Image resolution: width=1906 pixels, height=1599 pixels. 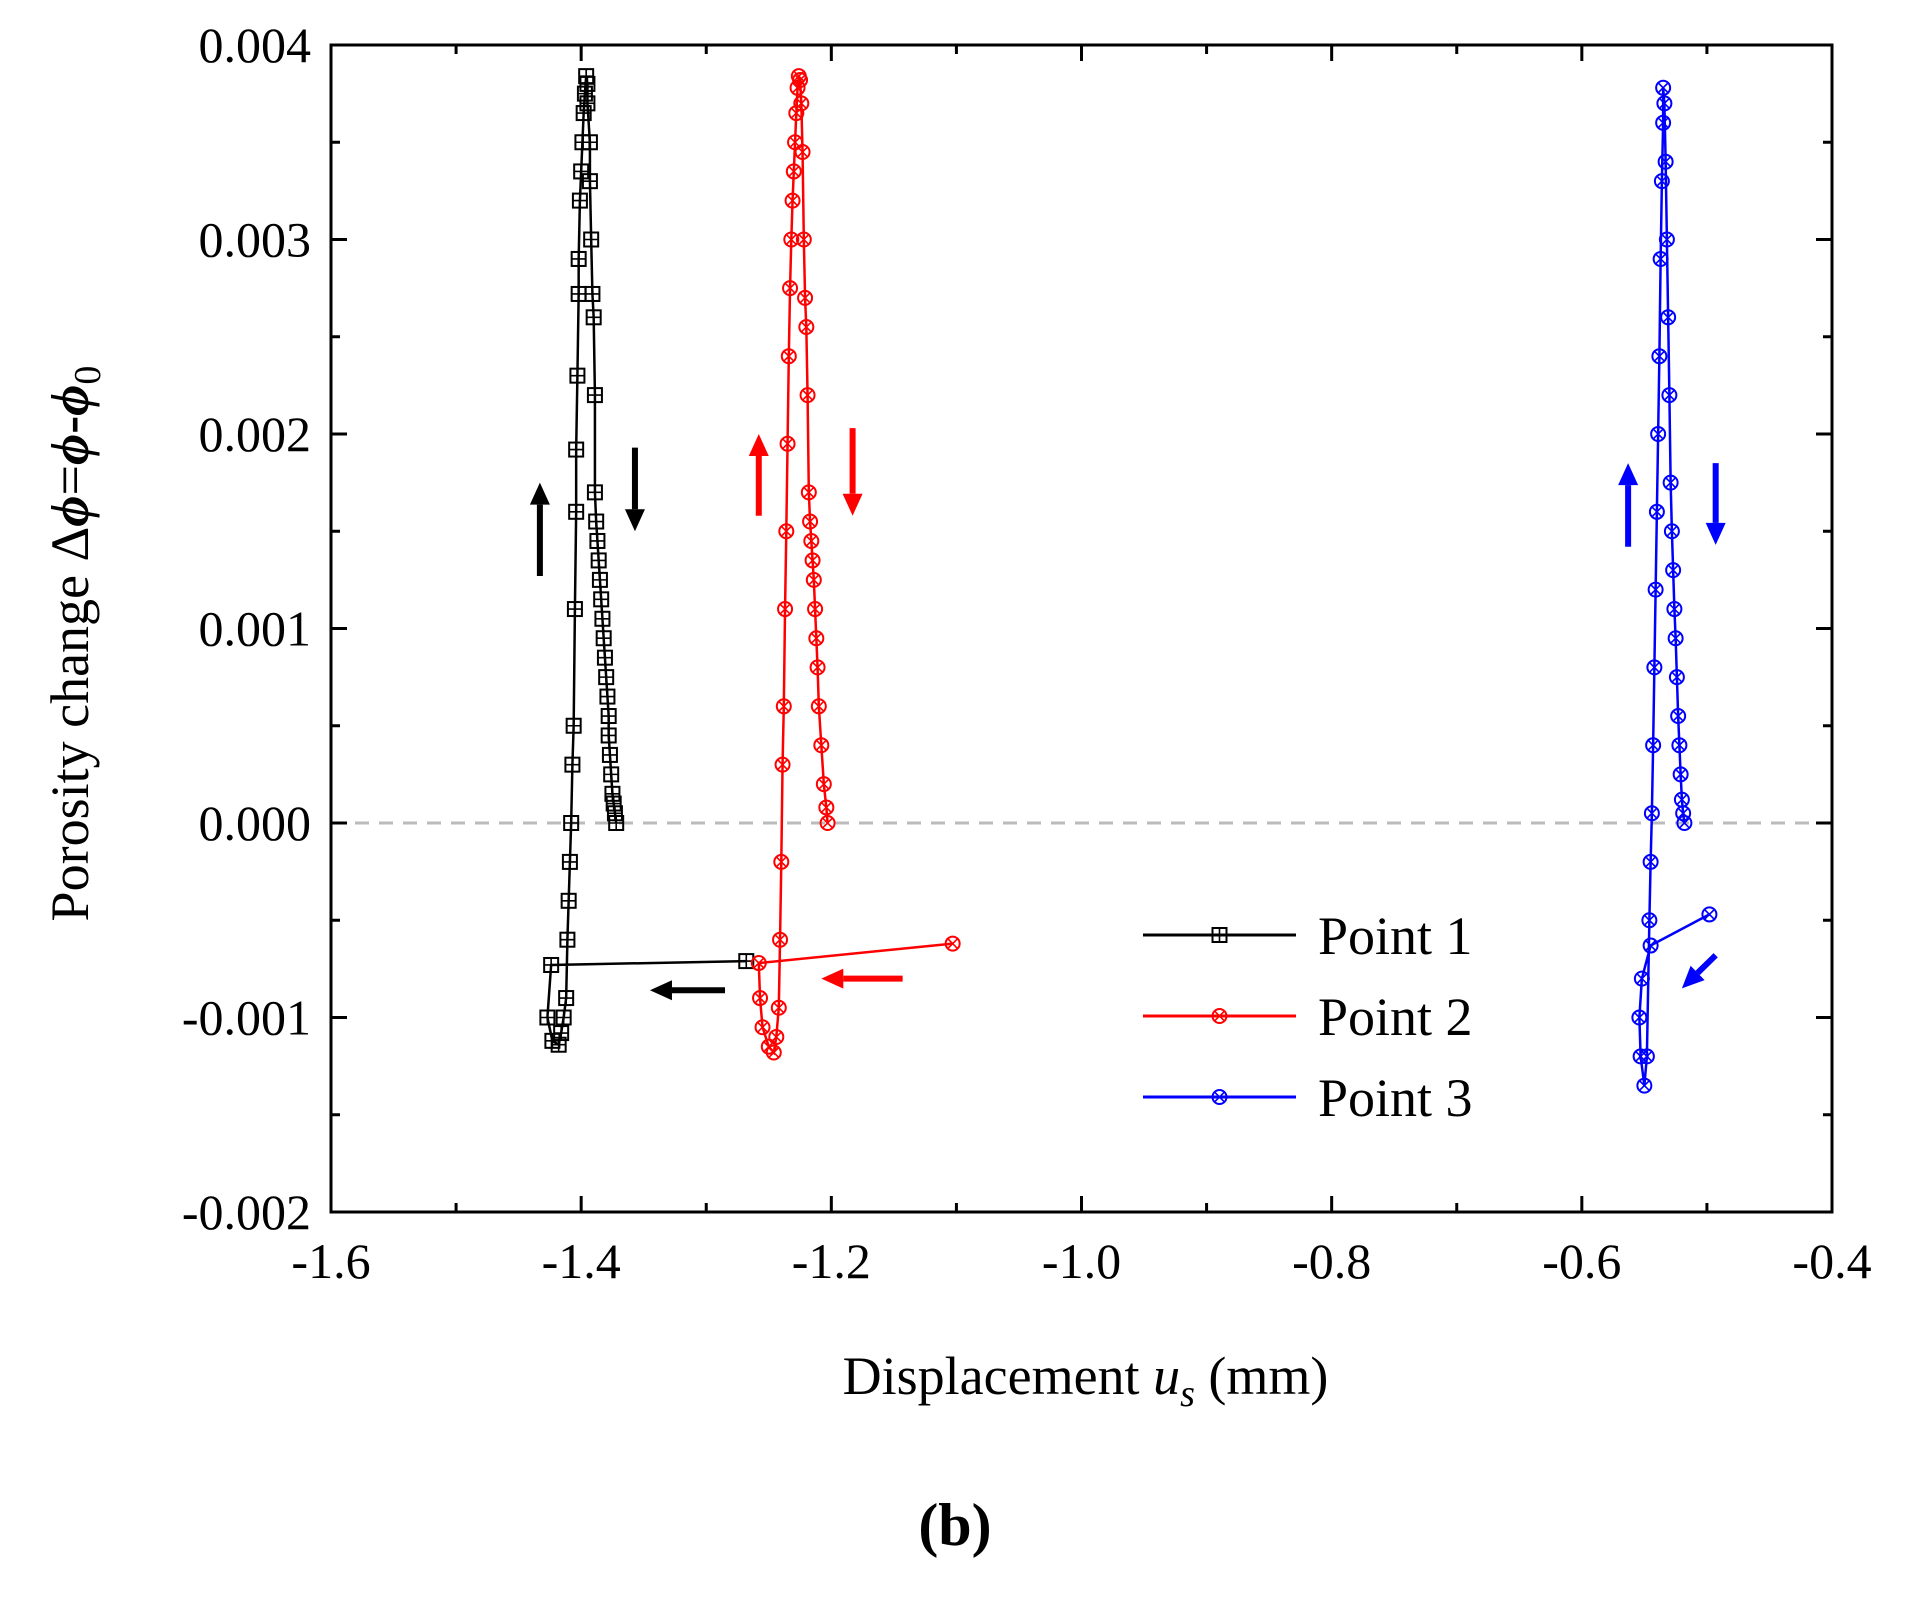 I want to click on legend-item-2: Point 2, so click(x=1308, y=1017).